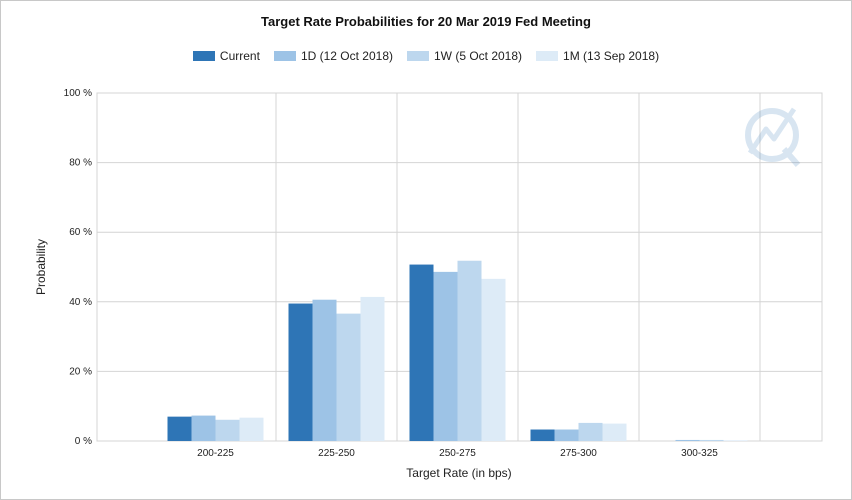 The width and height of the screenshot is (852, 500). Describe the element at coordinates (699, 453) in the screenshot. I see `x-tick-label: 300-325` at that location.